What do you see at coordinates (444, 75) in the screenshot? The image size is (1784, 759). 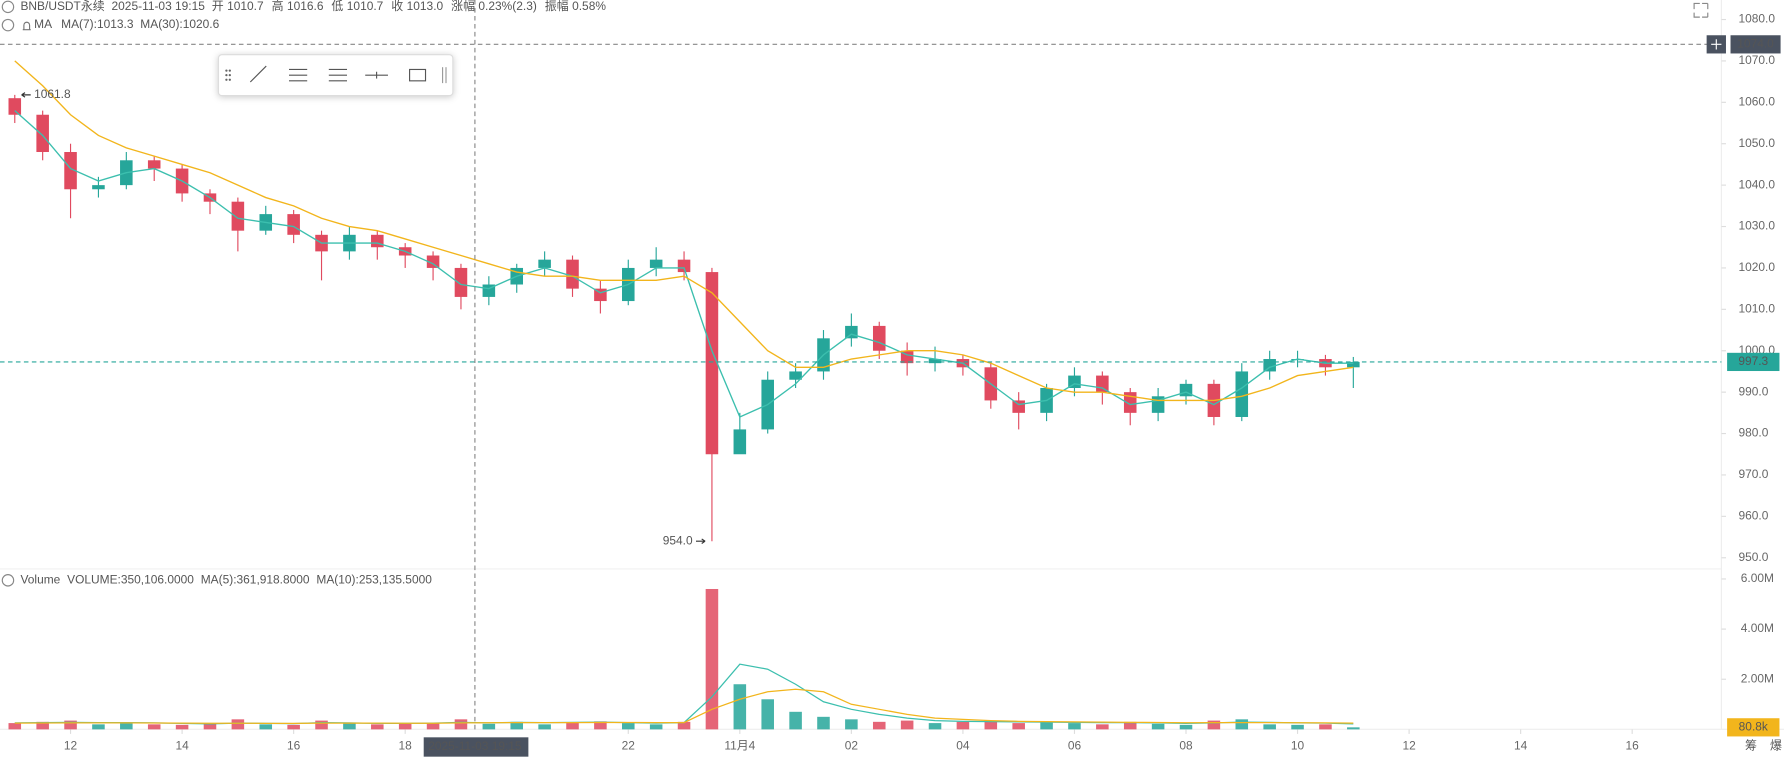 I see `toolbar-collapse` at bounding box center [444, 75].